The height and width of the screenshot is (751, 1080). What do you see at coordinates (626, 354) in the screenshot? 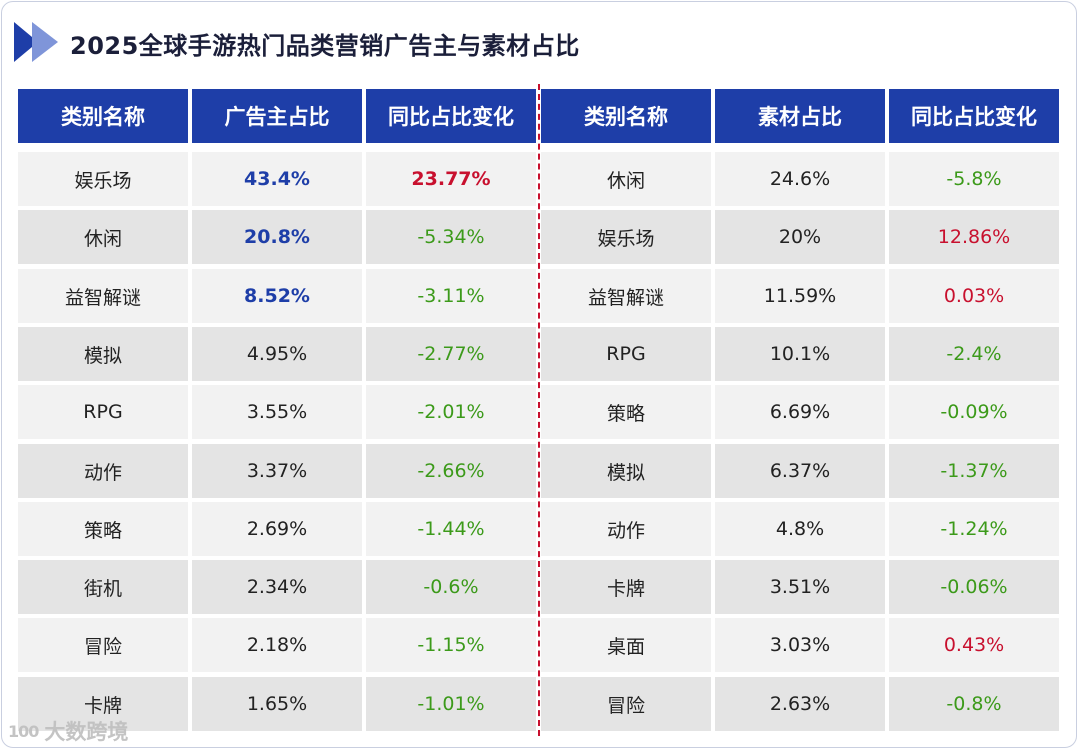
I see `right-row-4-category: RPG` at bounding box center [626, 354].